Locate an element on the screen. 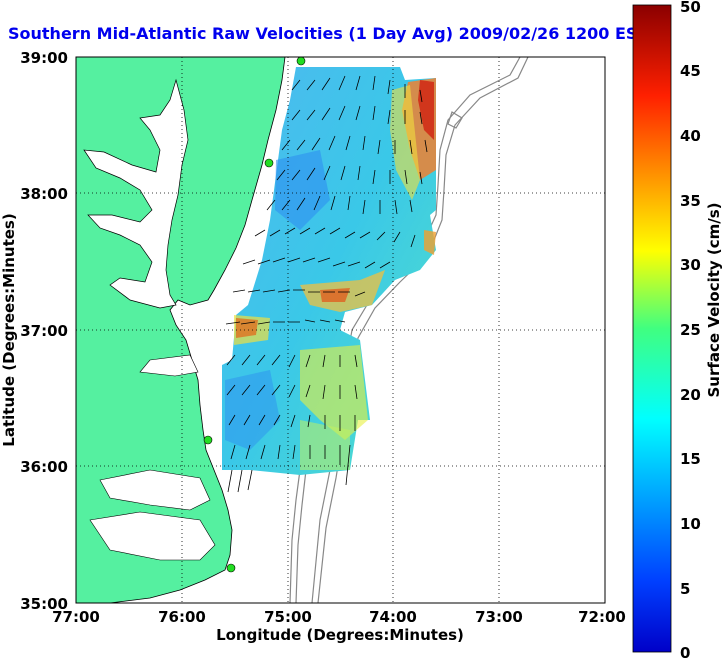  colorbar-ticks: 0 5 10 15 20 25 30 35 40 45 50 is located at coordinates (690, 329).